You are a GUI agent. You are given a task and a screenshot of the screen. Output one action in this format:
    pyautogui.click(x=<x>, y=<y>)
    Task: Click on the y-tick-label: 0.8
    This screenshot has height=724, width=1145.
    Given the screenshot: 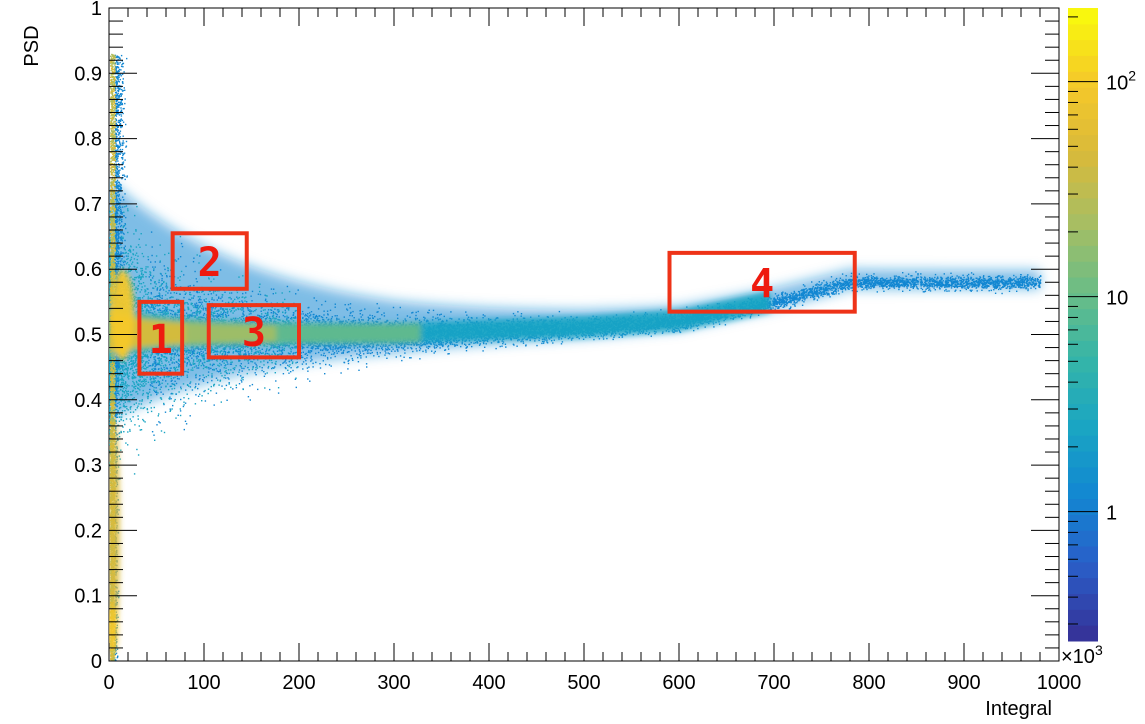 What is the action you would take?
    pyautogui.click(x=88, y=140)
    